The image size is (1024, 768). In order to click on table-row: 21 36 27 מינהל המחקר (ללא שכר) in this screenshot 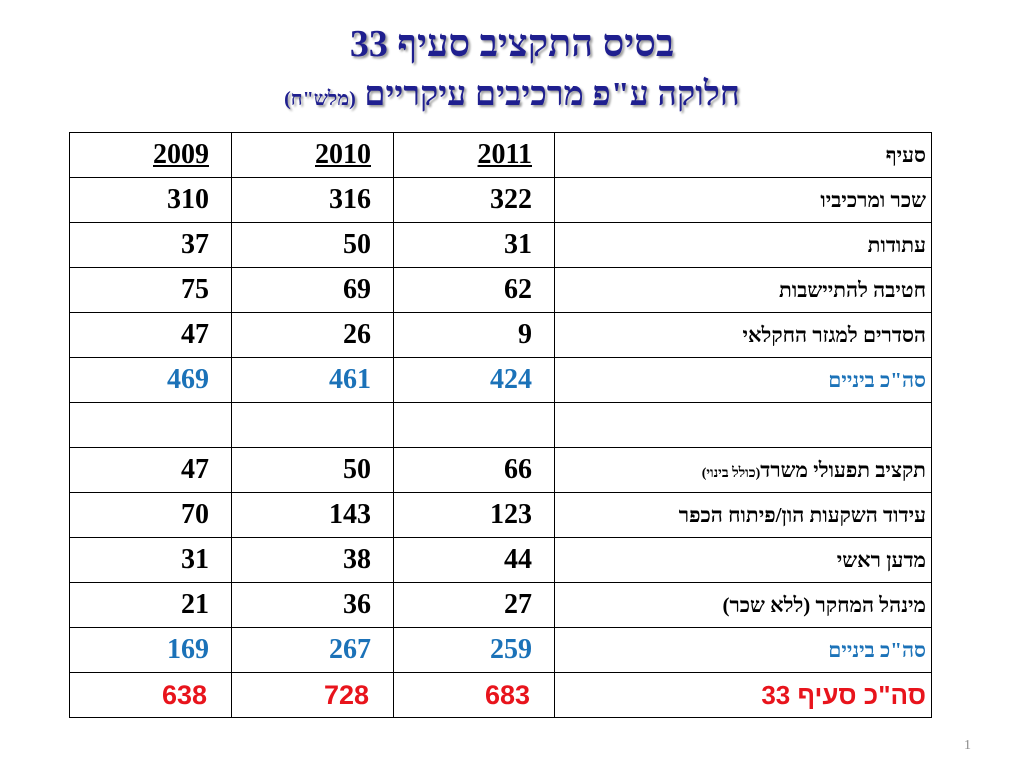, I will do `click(500, 605)`.